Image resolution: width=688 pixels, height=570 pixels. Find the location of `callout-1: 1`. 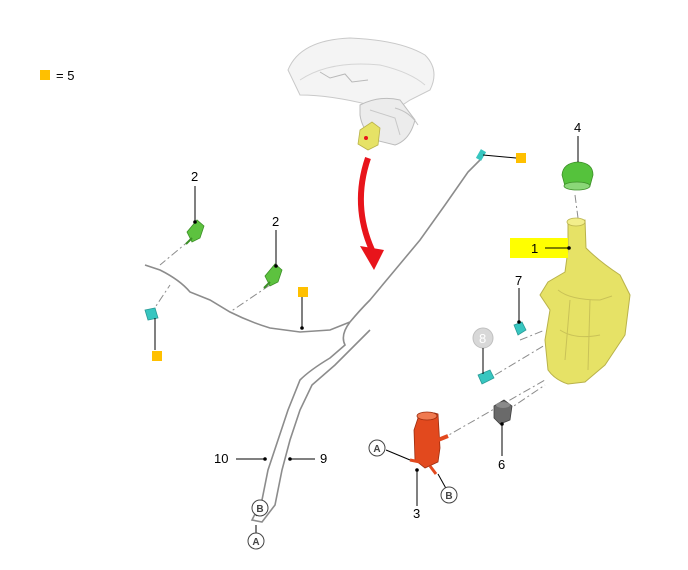

callout-1: 1 is located at coordinates (534, 248).